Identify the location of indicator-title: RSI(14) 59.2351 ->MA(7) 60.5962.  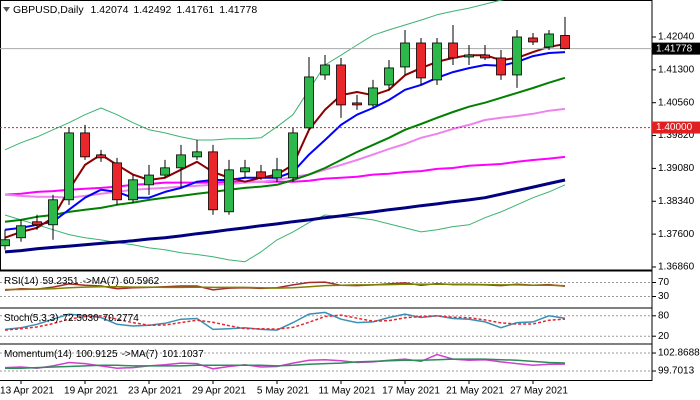
(82, 281).